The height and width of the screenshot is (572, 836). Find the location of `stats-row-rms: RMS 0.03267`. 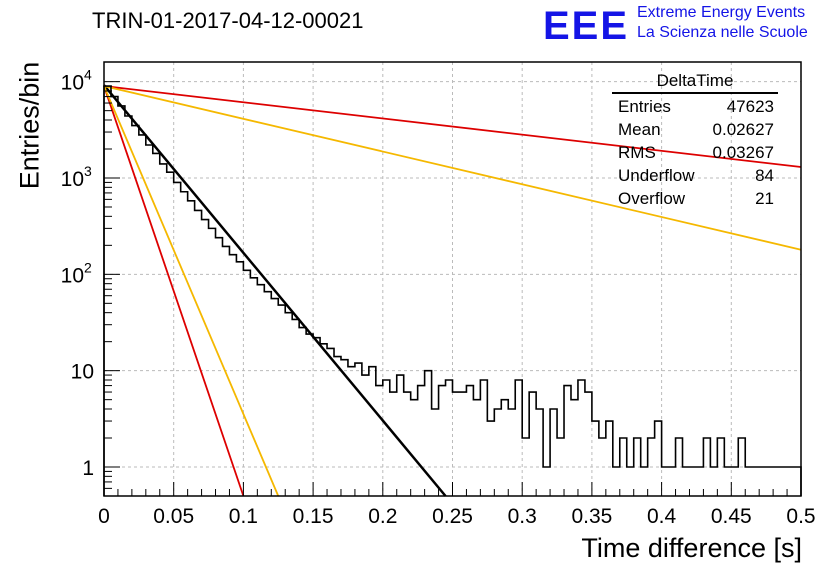

stats-row-rms: RMS 0.03267 is located at coordinates (695, 152).